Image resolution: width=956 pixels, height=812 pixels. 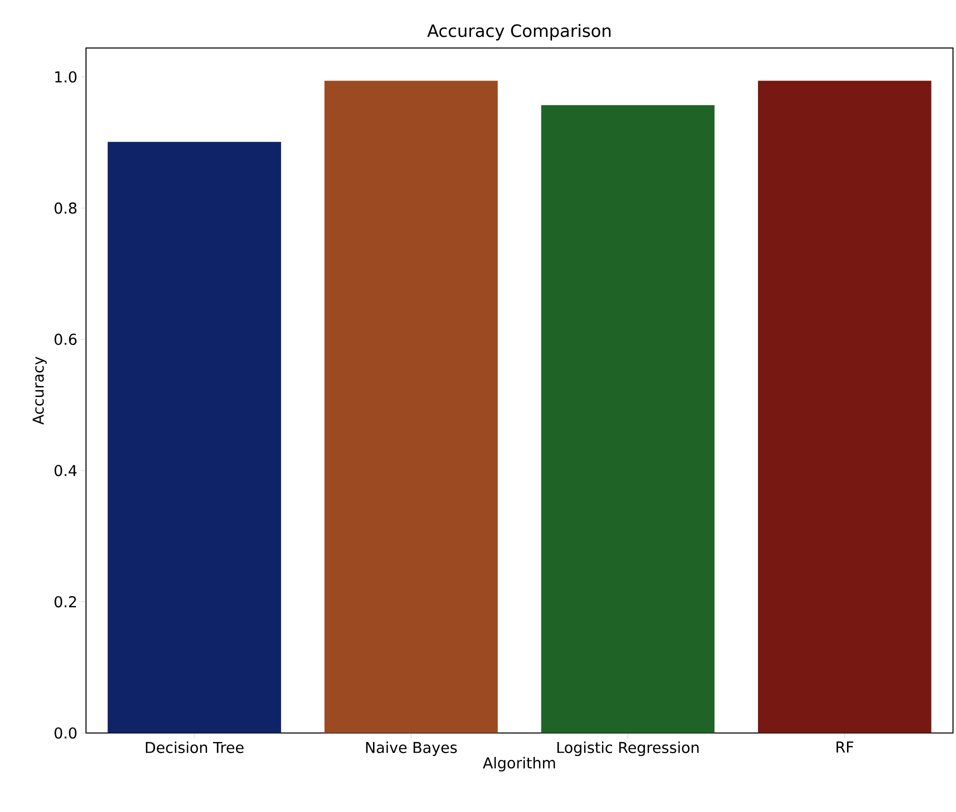 What do you see at coordinates (65, 602) in the screenshot?
I see `y-tick-label: 0.2` at bounding box center [65, 602].